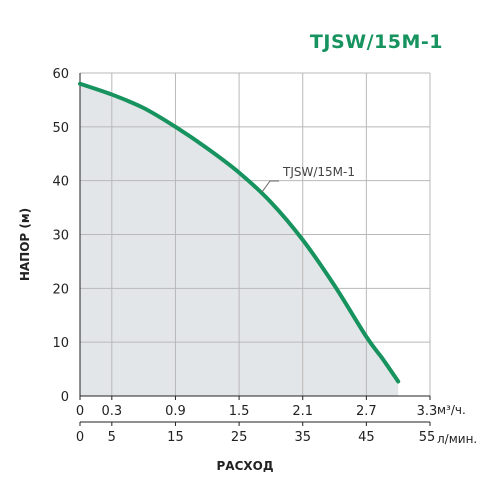  Describe the element at coordinates (366, 411) in the screenshot. I see `x-primary-tick-label: 2.7` at that location.